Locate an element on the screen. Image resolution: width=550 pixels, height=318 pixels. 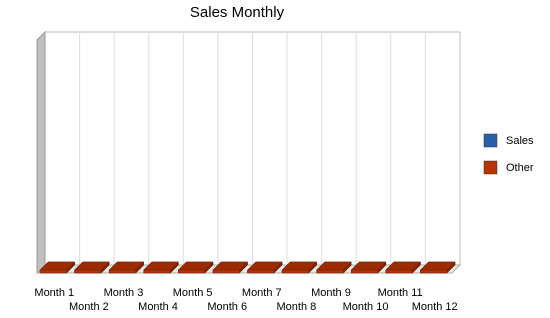
chart-title: Sales Monthly is located at coordinates (237, 12).